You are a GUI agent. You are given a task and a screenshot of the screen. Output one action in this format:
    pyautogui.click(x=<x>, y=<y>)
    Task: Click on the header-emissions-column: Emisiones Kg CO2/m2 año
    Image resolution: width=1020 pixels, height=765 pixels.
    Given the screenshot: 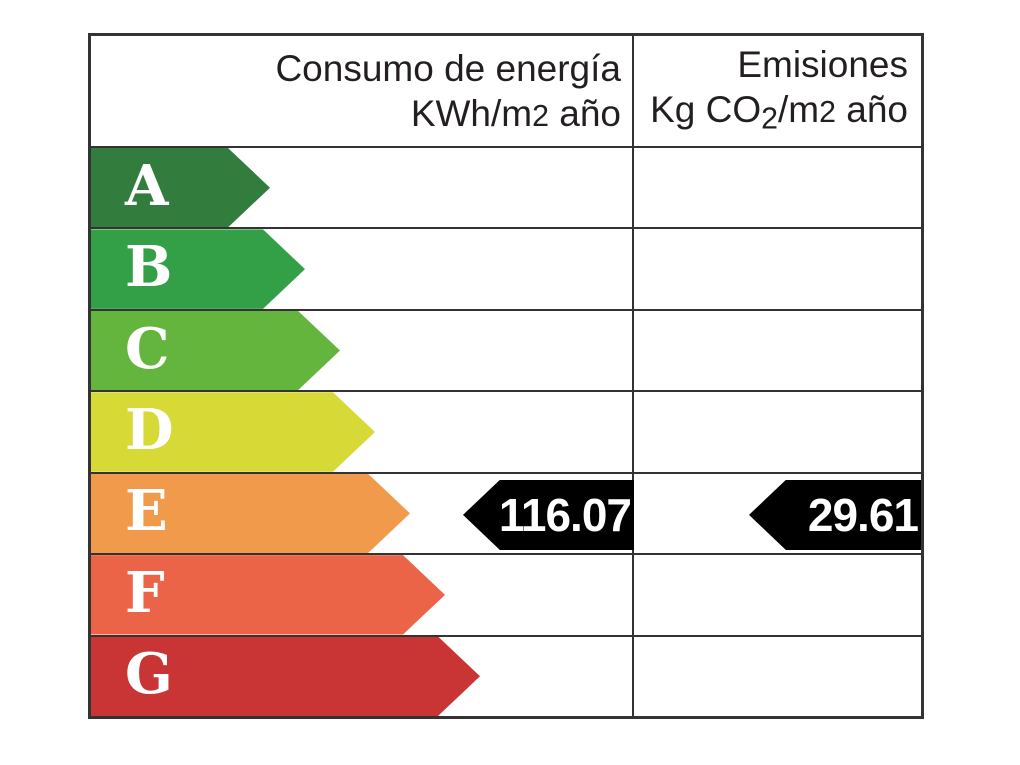 What is the action you would take?
    pyautogui.click(x=777, y=91)
    